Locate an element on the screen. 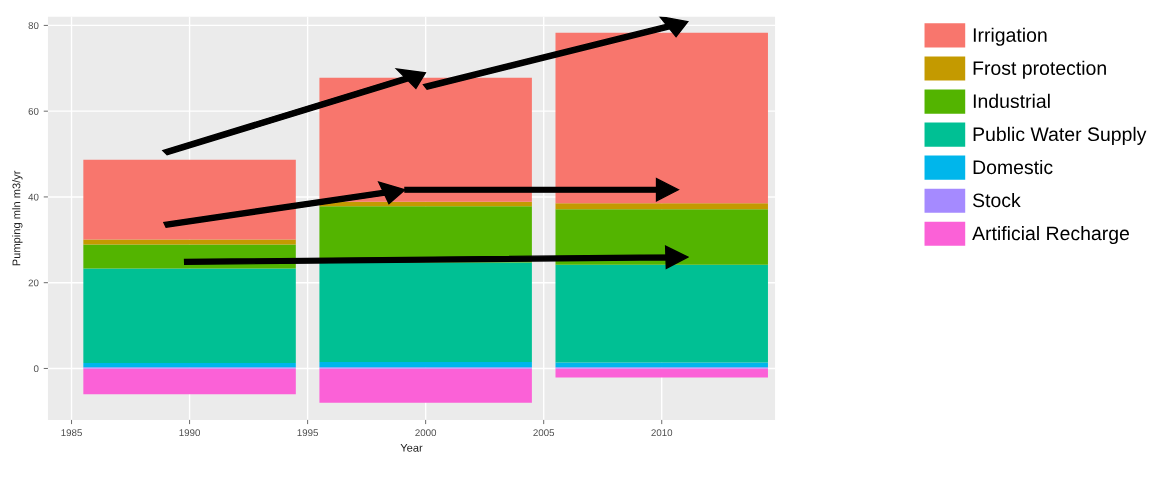  x-tick-label: 2010 is located at coordinates (662, 433).